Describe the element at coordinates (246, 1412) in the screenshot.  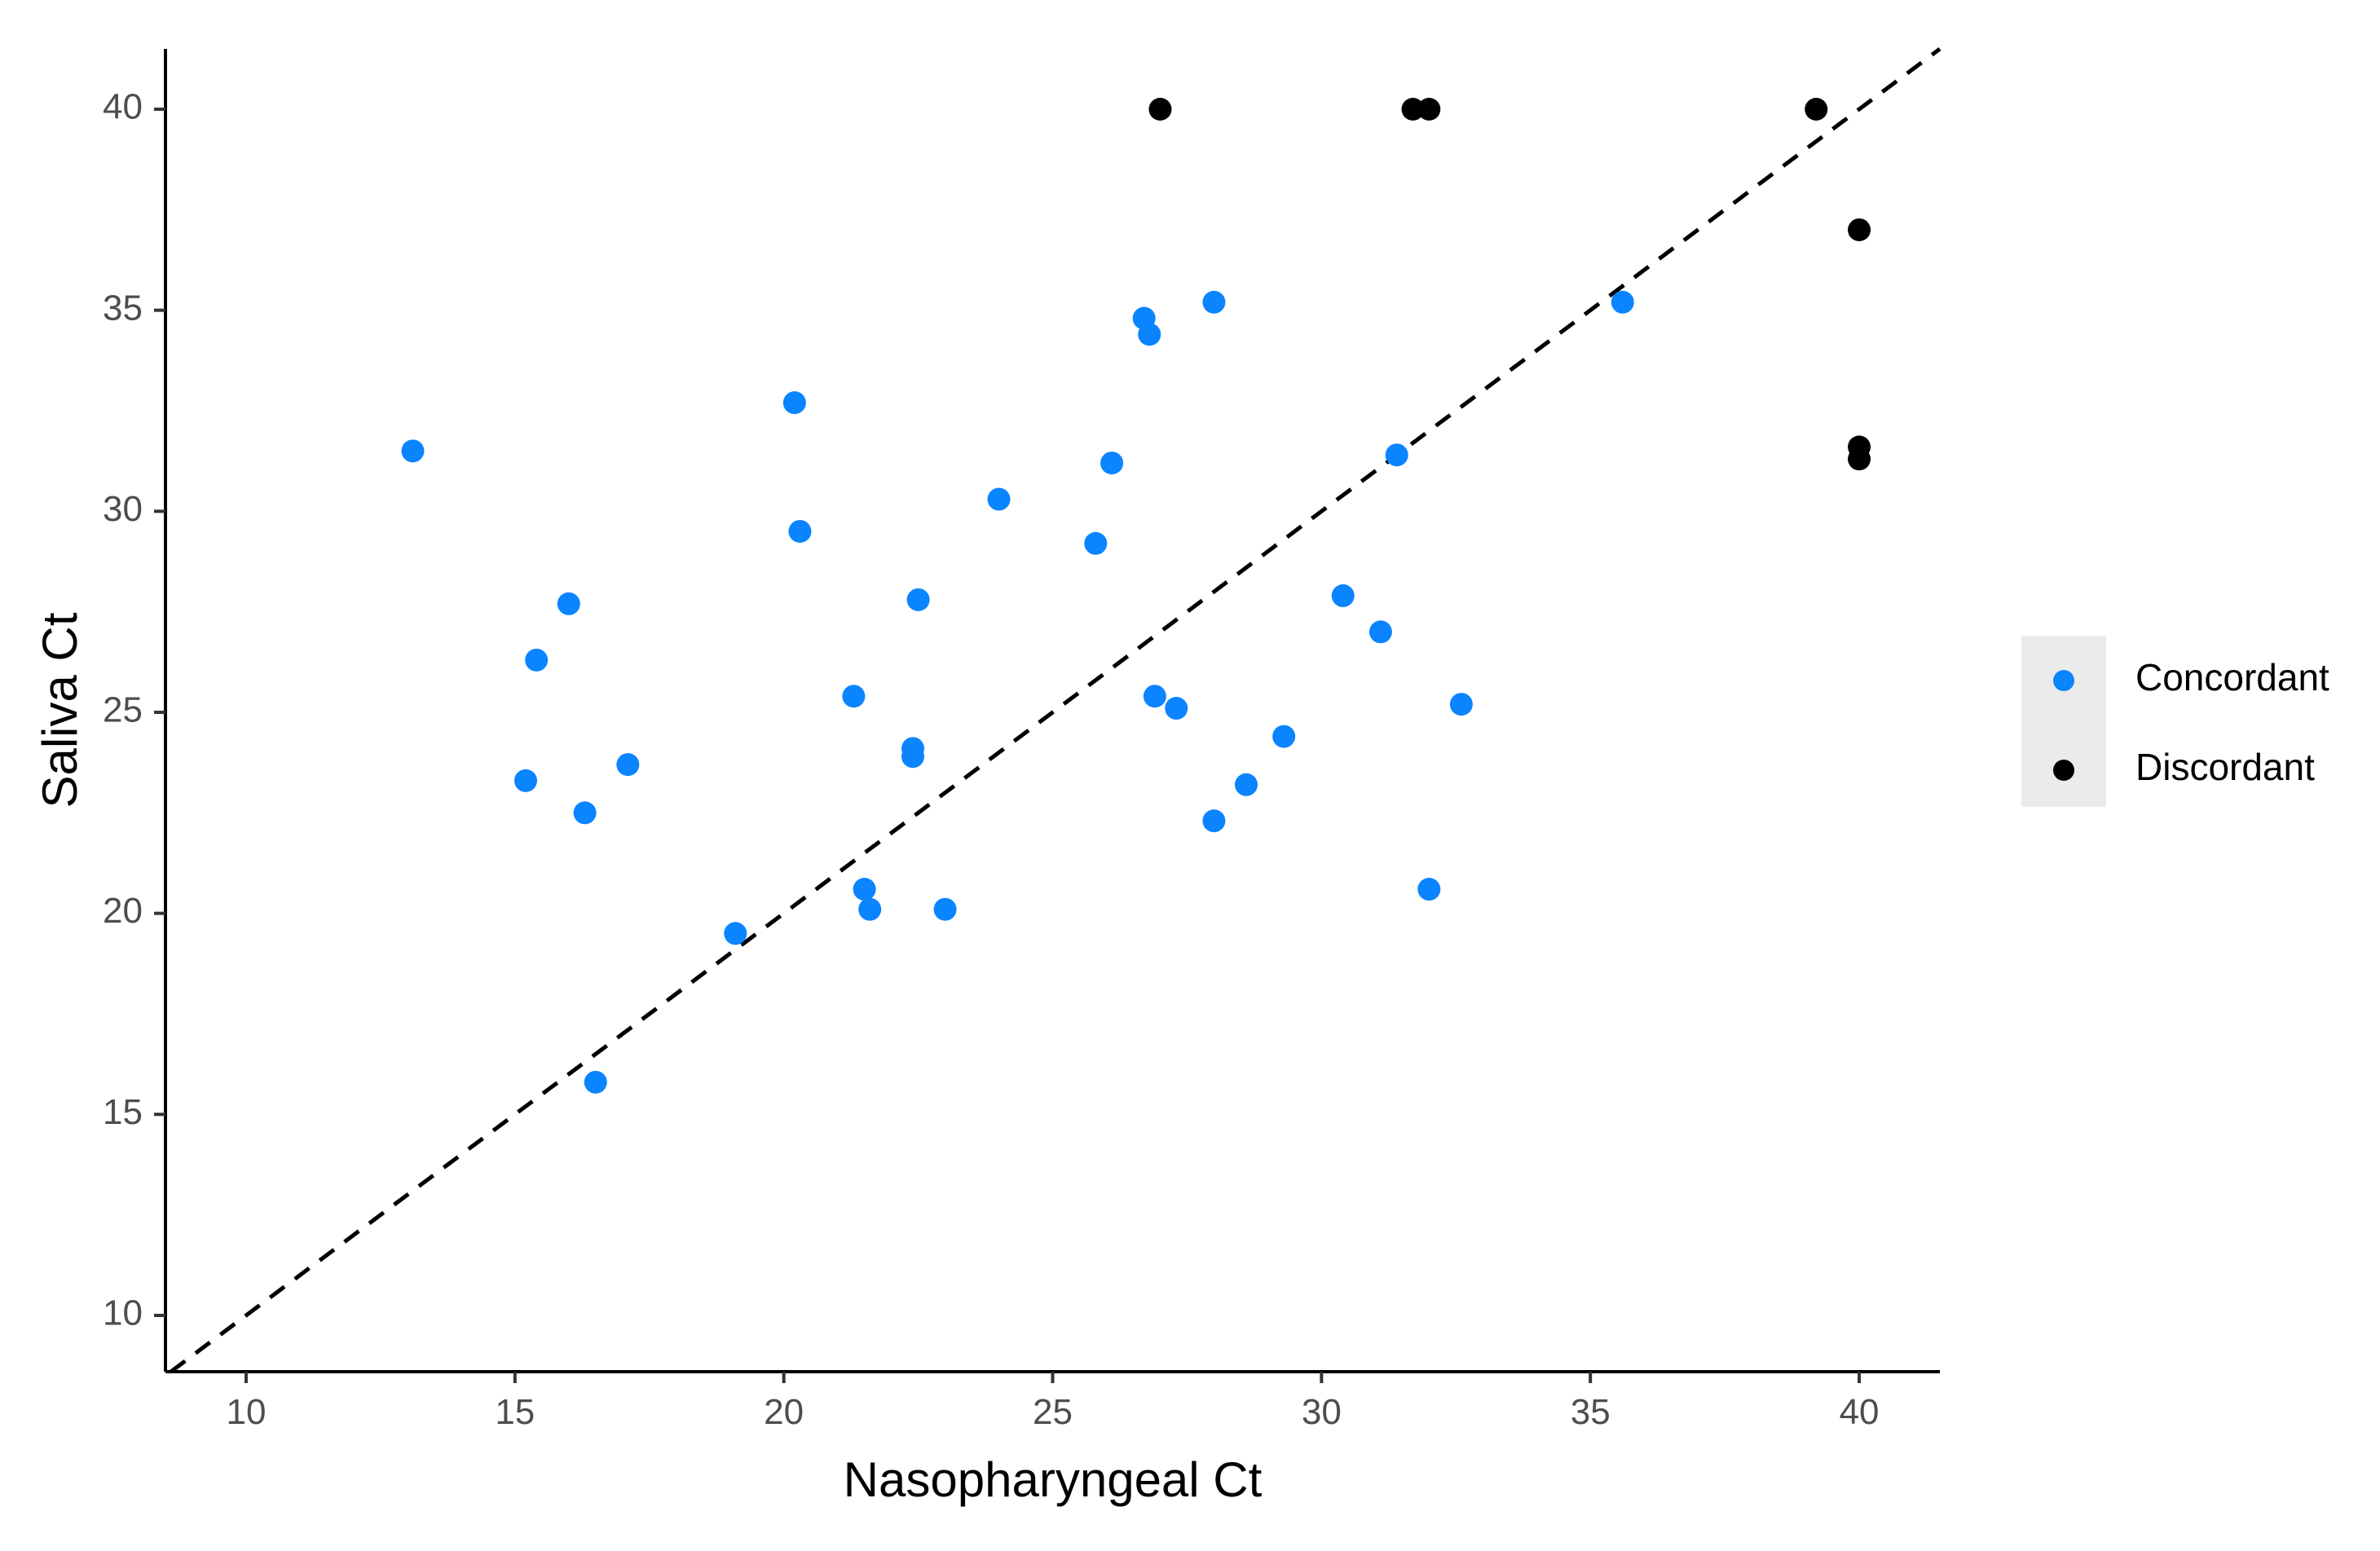
I see `x-tick-label: 10` at that location.